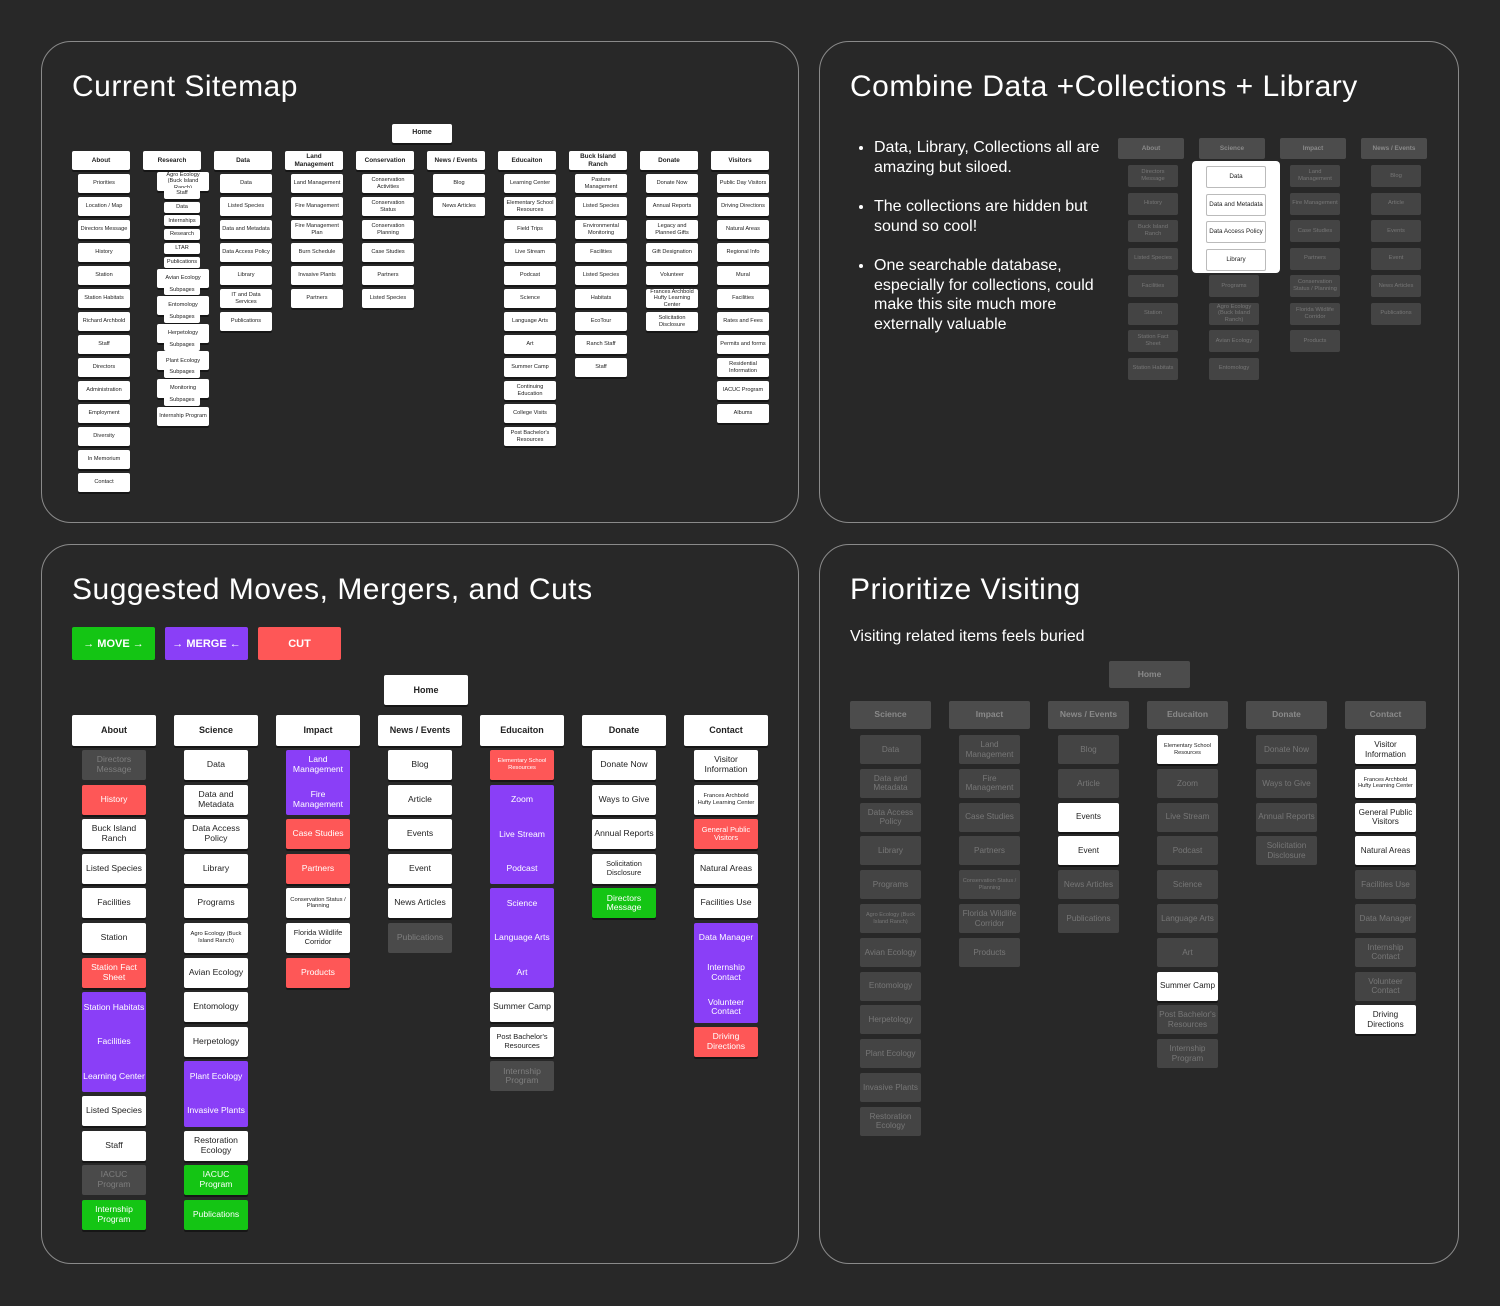  What do you see at coordinates (1187, 817) in the screenshot?
I see `sitemap-item: Live Stream` at bounding box center [1187, 817].